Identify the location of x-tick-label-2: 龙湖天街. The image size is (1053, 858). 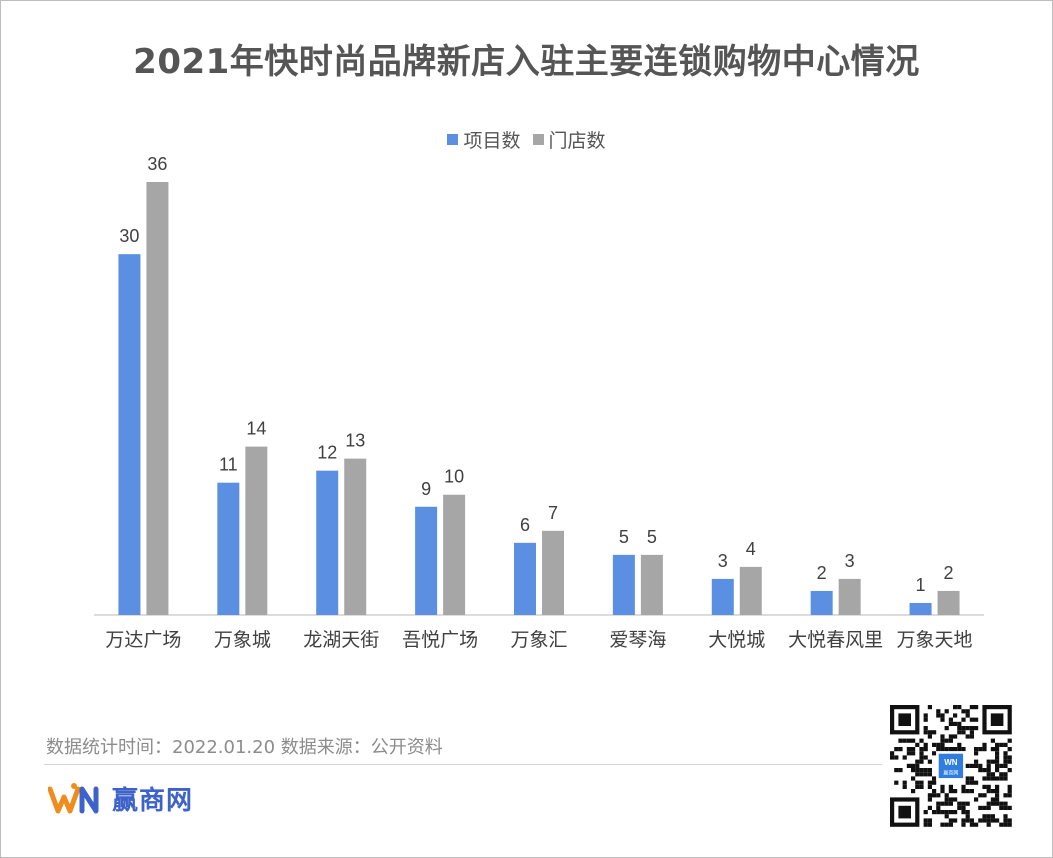
(341, 640).